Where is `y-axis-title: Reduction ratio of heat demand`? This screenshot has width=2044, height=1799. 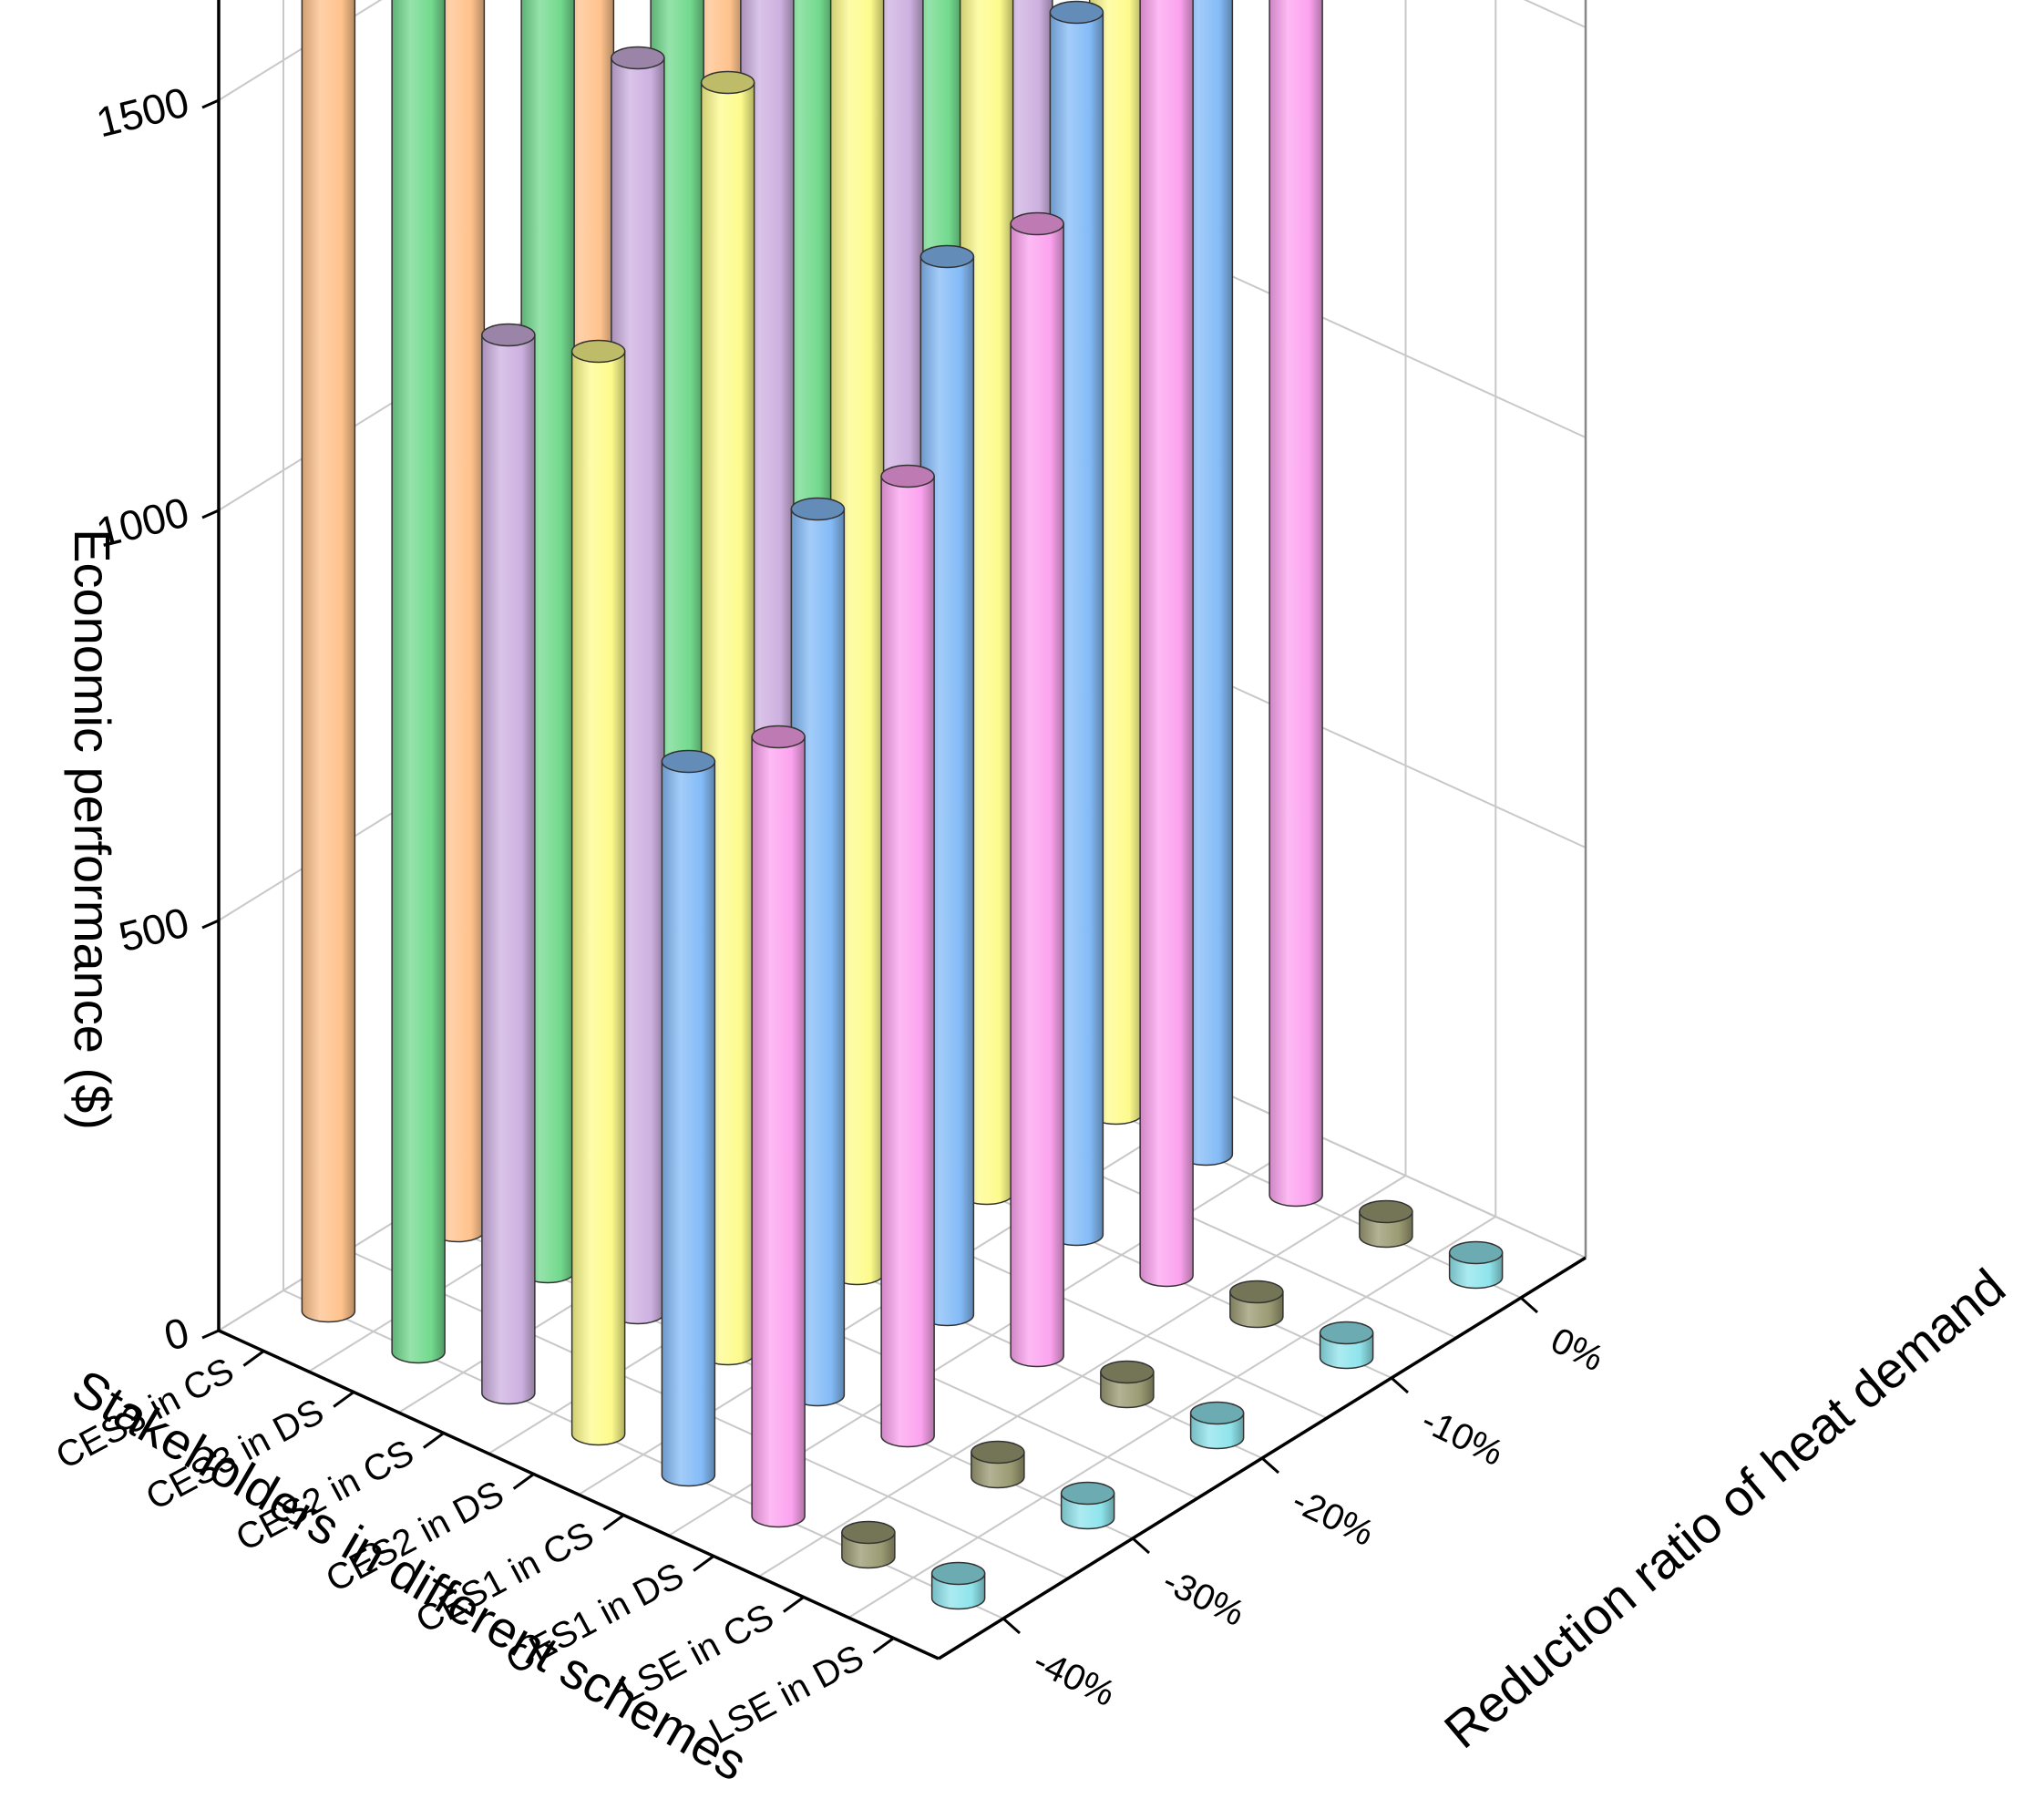
y-axis-title: Reduction ratio of heat demand is located at coordinates (1724, 1509).